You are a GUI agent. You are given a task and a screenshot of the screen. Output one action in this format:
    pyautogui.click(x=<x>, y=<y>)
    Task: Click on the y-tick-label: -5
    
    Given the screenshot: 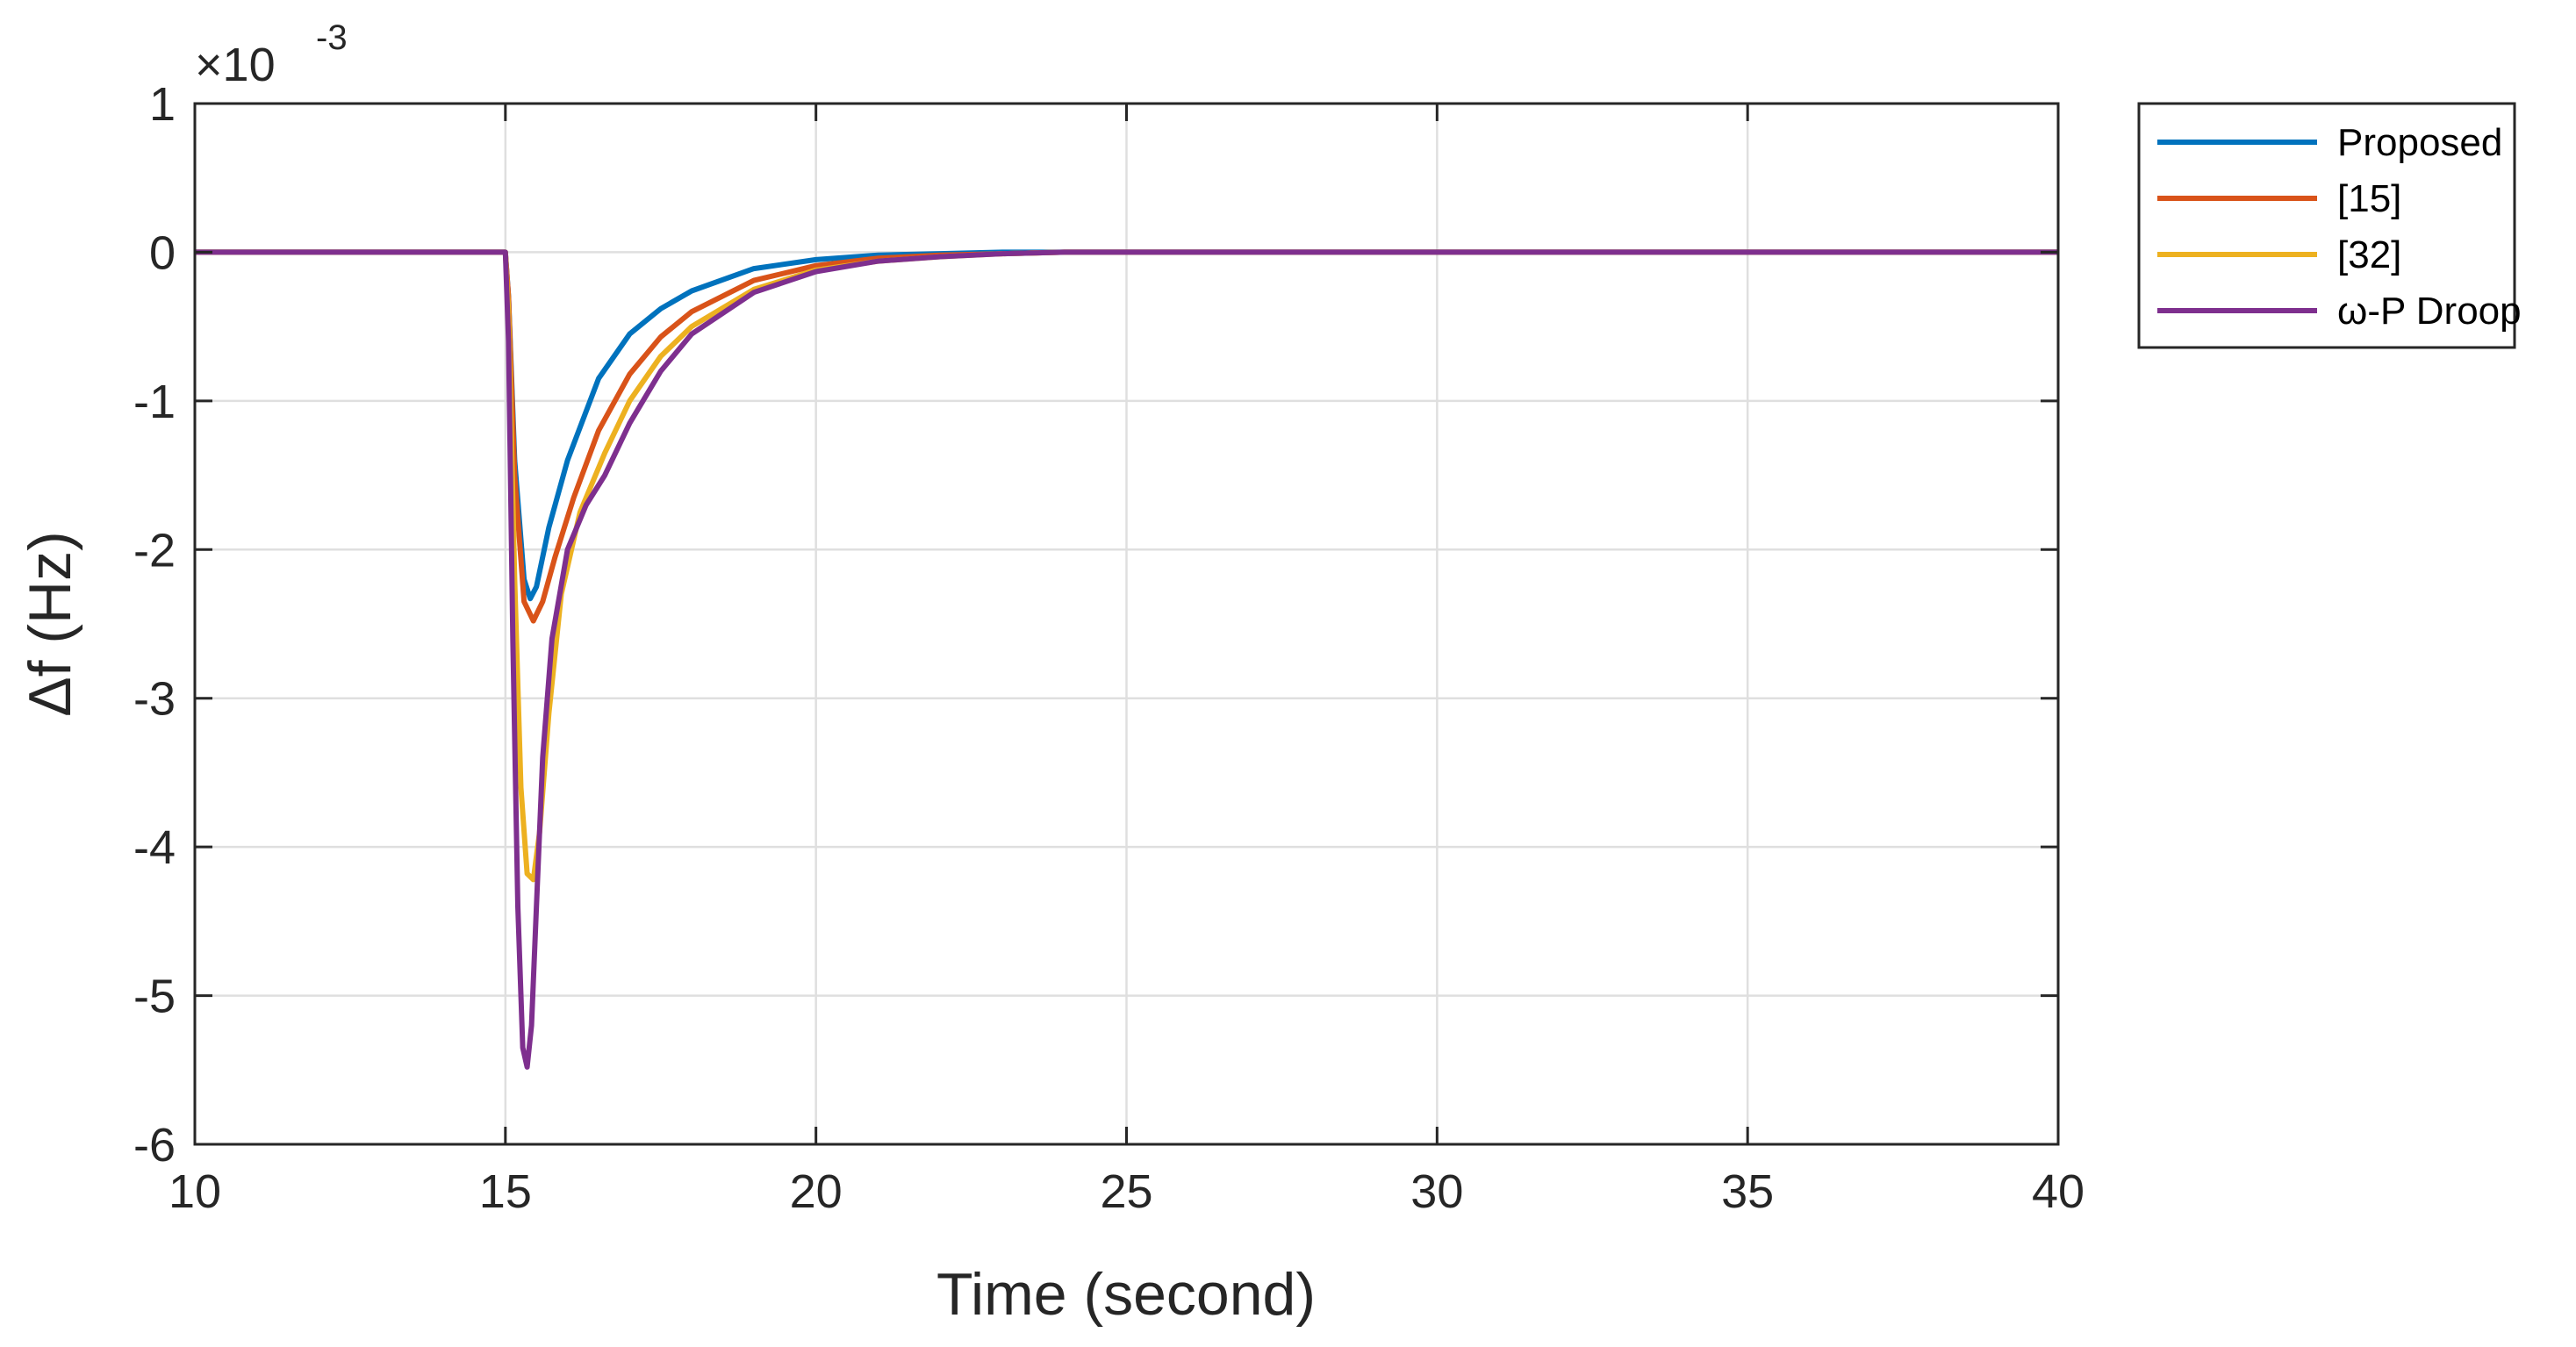 What is the action you would take?
    pyautogui.click(x=154, y=997)
    